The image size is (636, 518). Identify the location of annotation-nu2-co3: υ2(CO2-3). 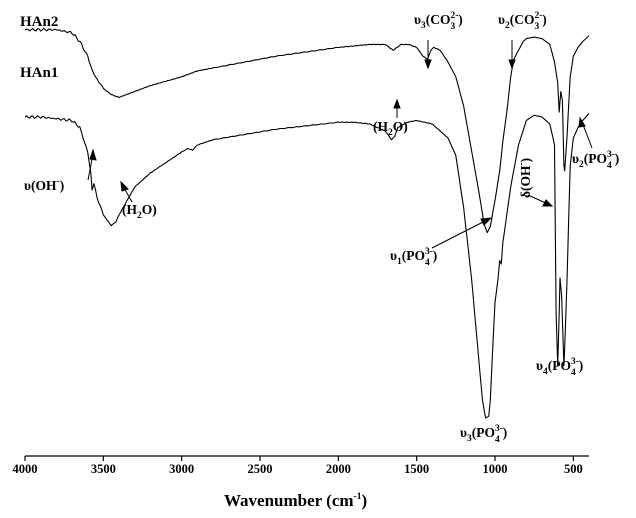
(522, 21).